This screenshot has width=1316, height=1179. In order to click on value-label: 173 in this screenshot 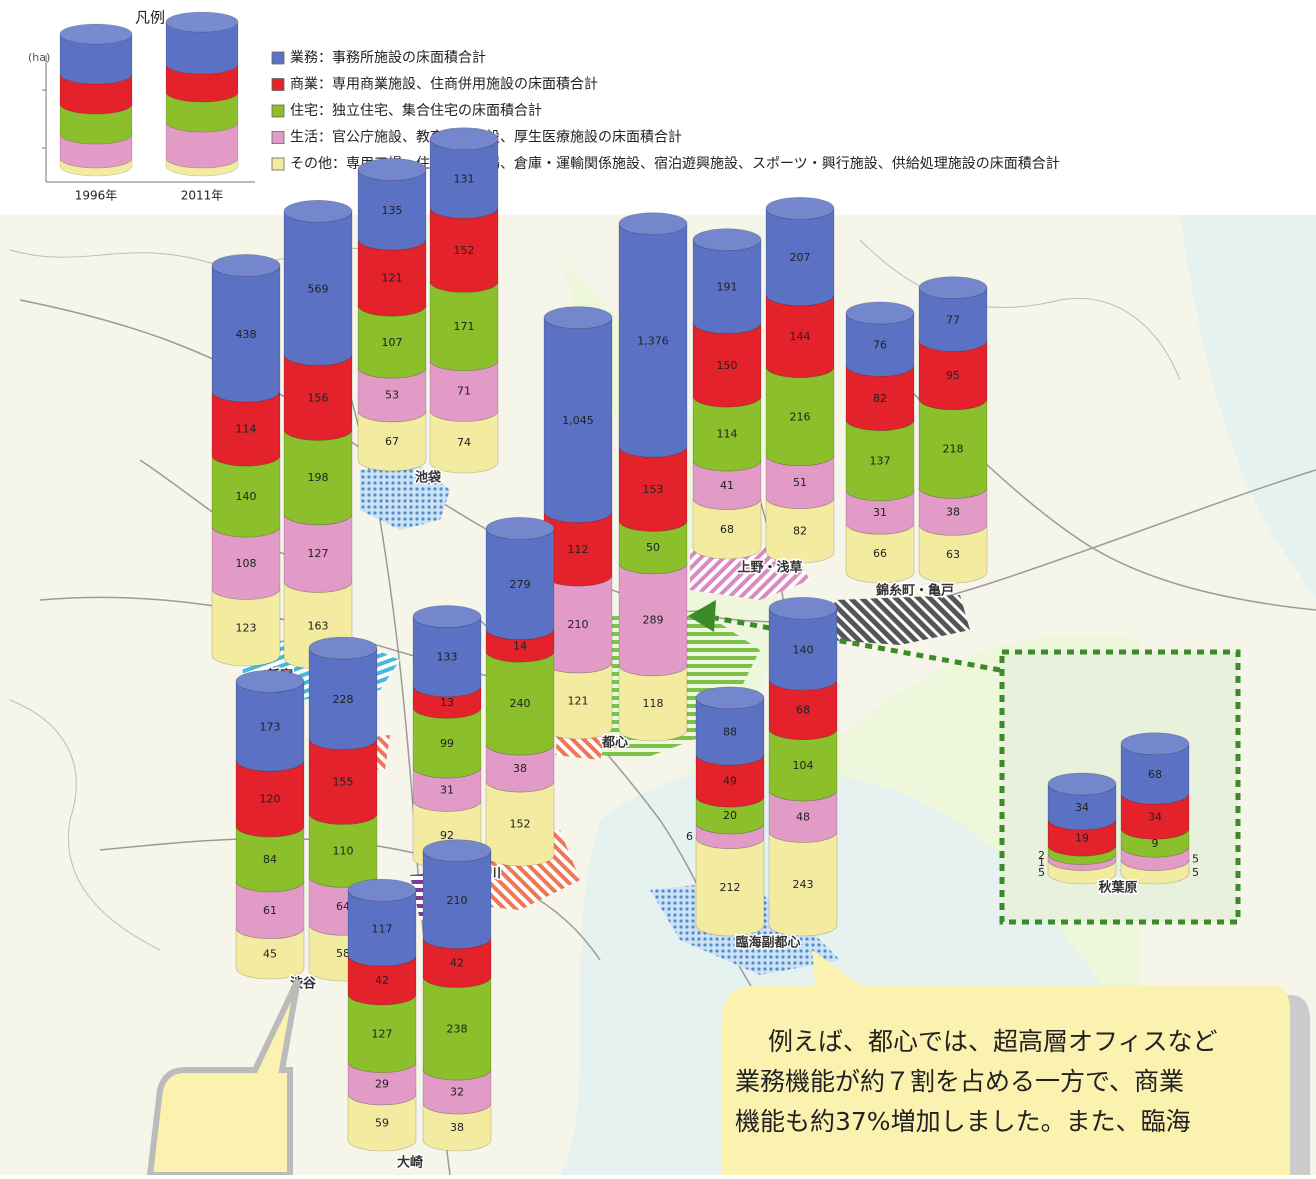, I will do `click(270, 726)`.